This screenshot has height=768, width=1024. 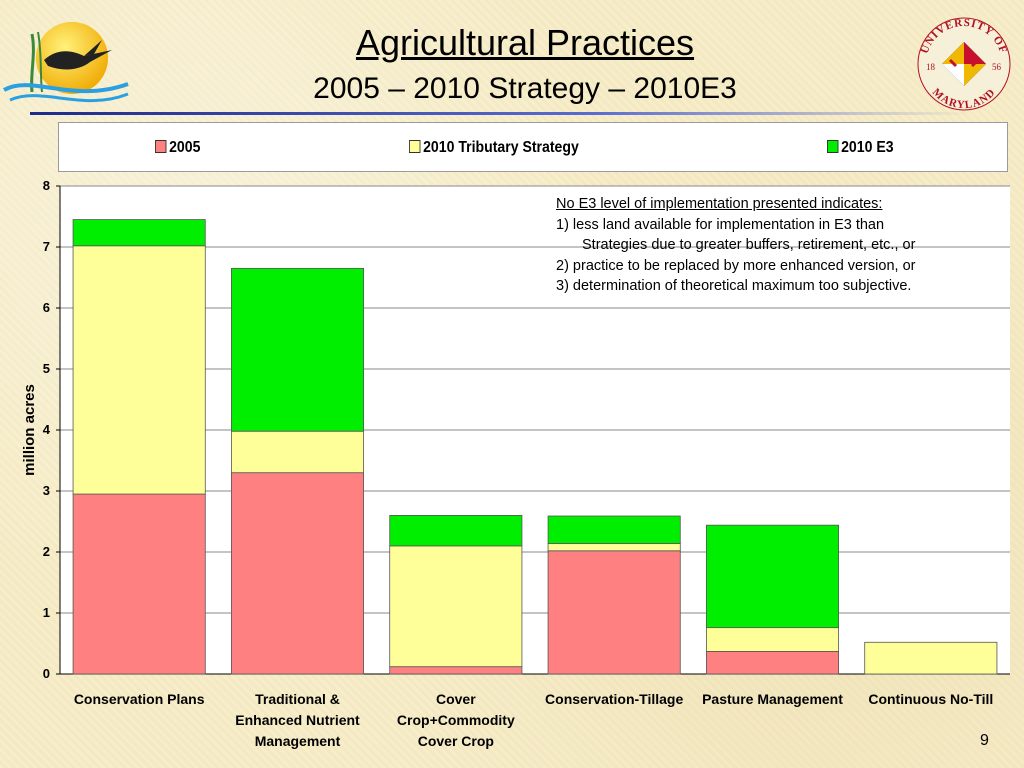 I want to click on bar-0-2010-tributary-strategy, so click(x=139, y=370).